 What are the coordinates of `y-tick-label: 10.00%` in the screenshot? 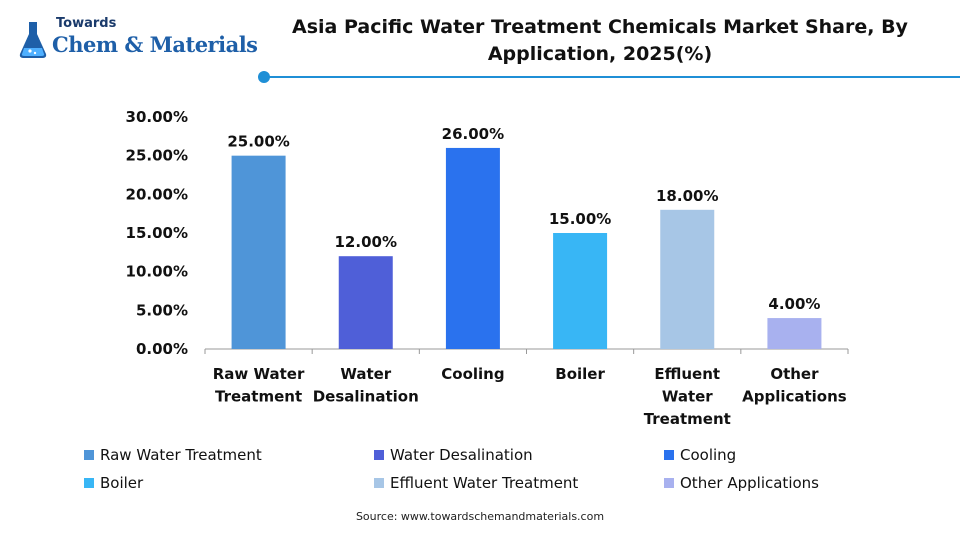 It's located at (157, 272).